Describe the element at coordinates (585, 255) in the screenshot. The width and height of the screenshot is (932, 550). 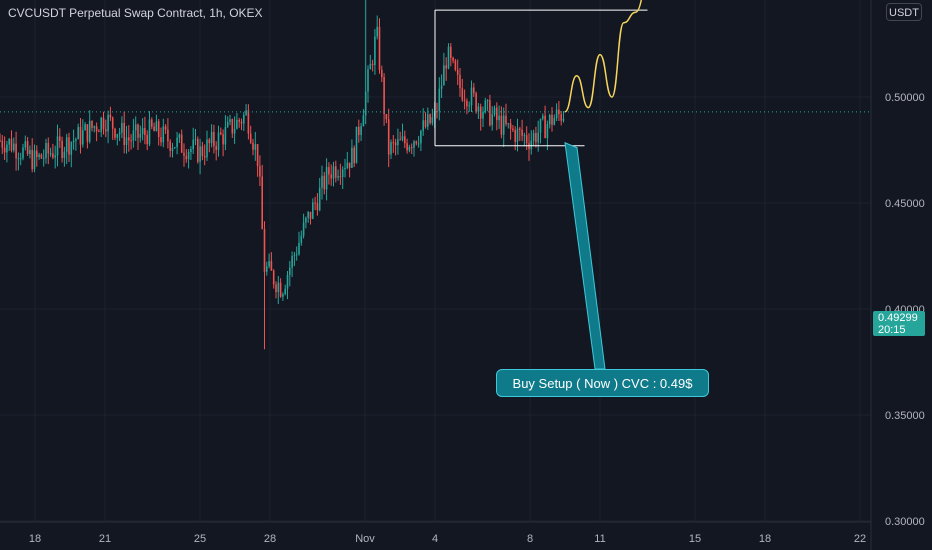
I see `callout-pointer` at that location.